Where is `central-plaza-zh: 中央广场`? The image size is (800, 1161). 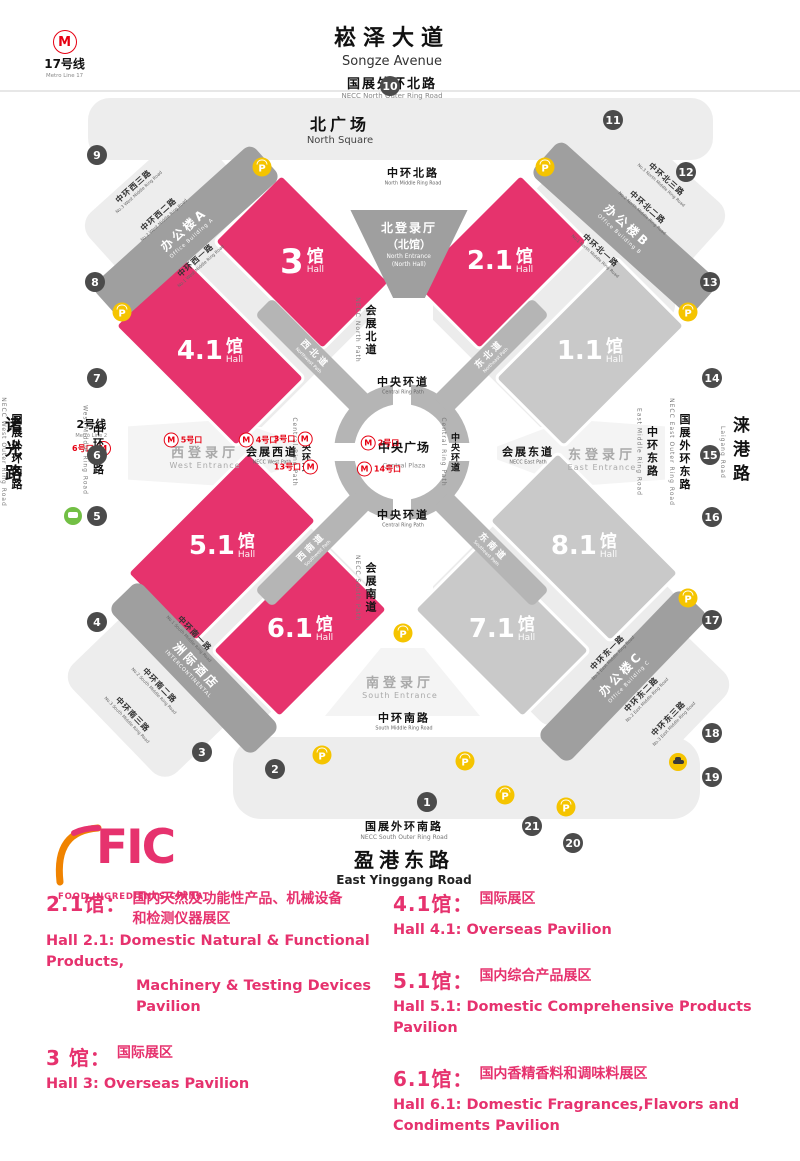 central-plaza-zh: 中央广场 is located at coordinates (404, 447).